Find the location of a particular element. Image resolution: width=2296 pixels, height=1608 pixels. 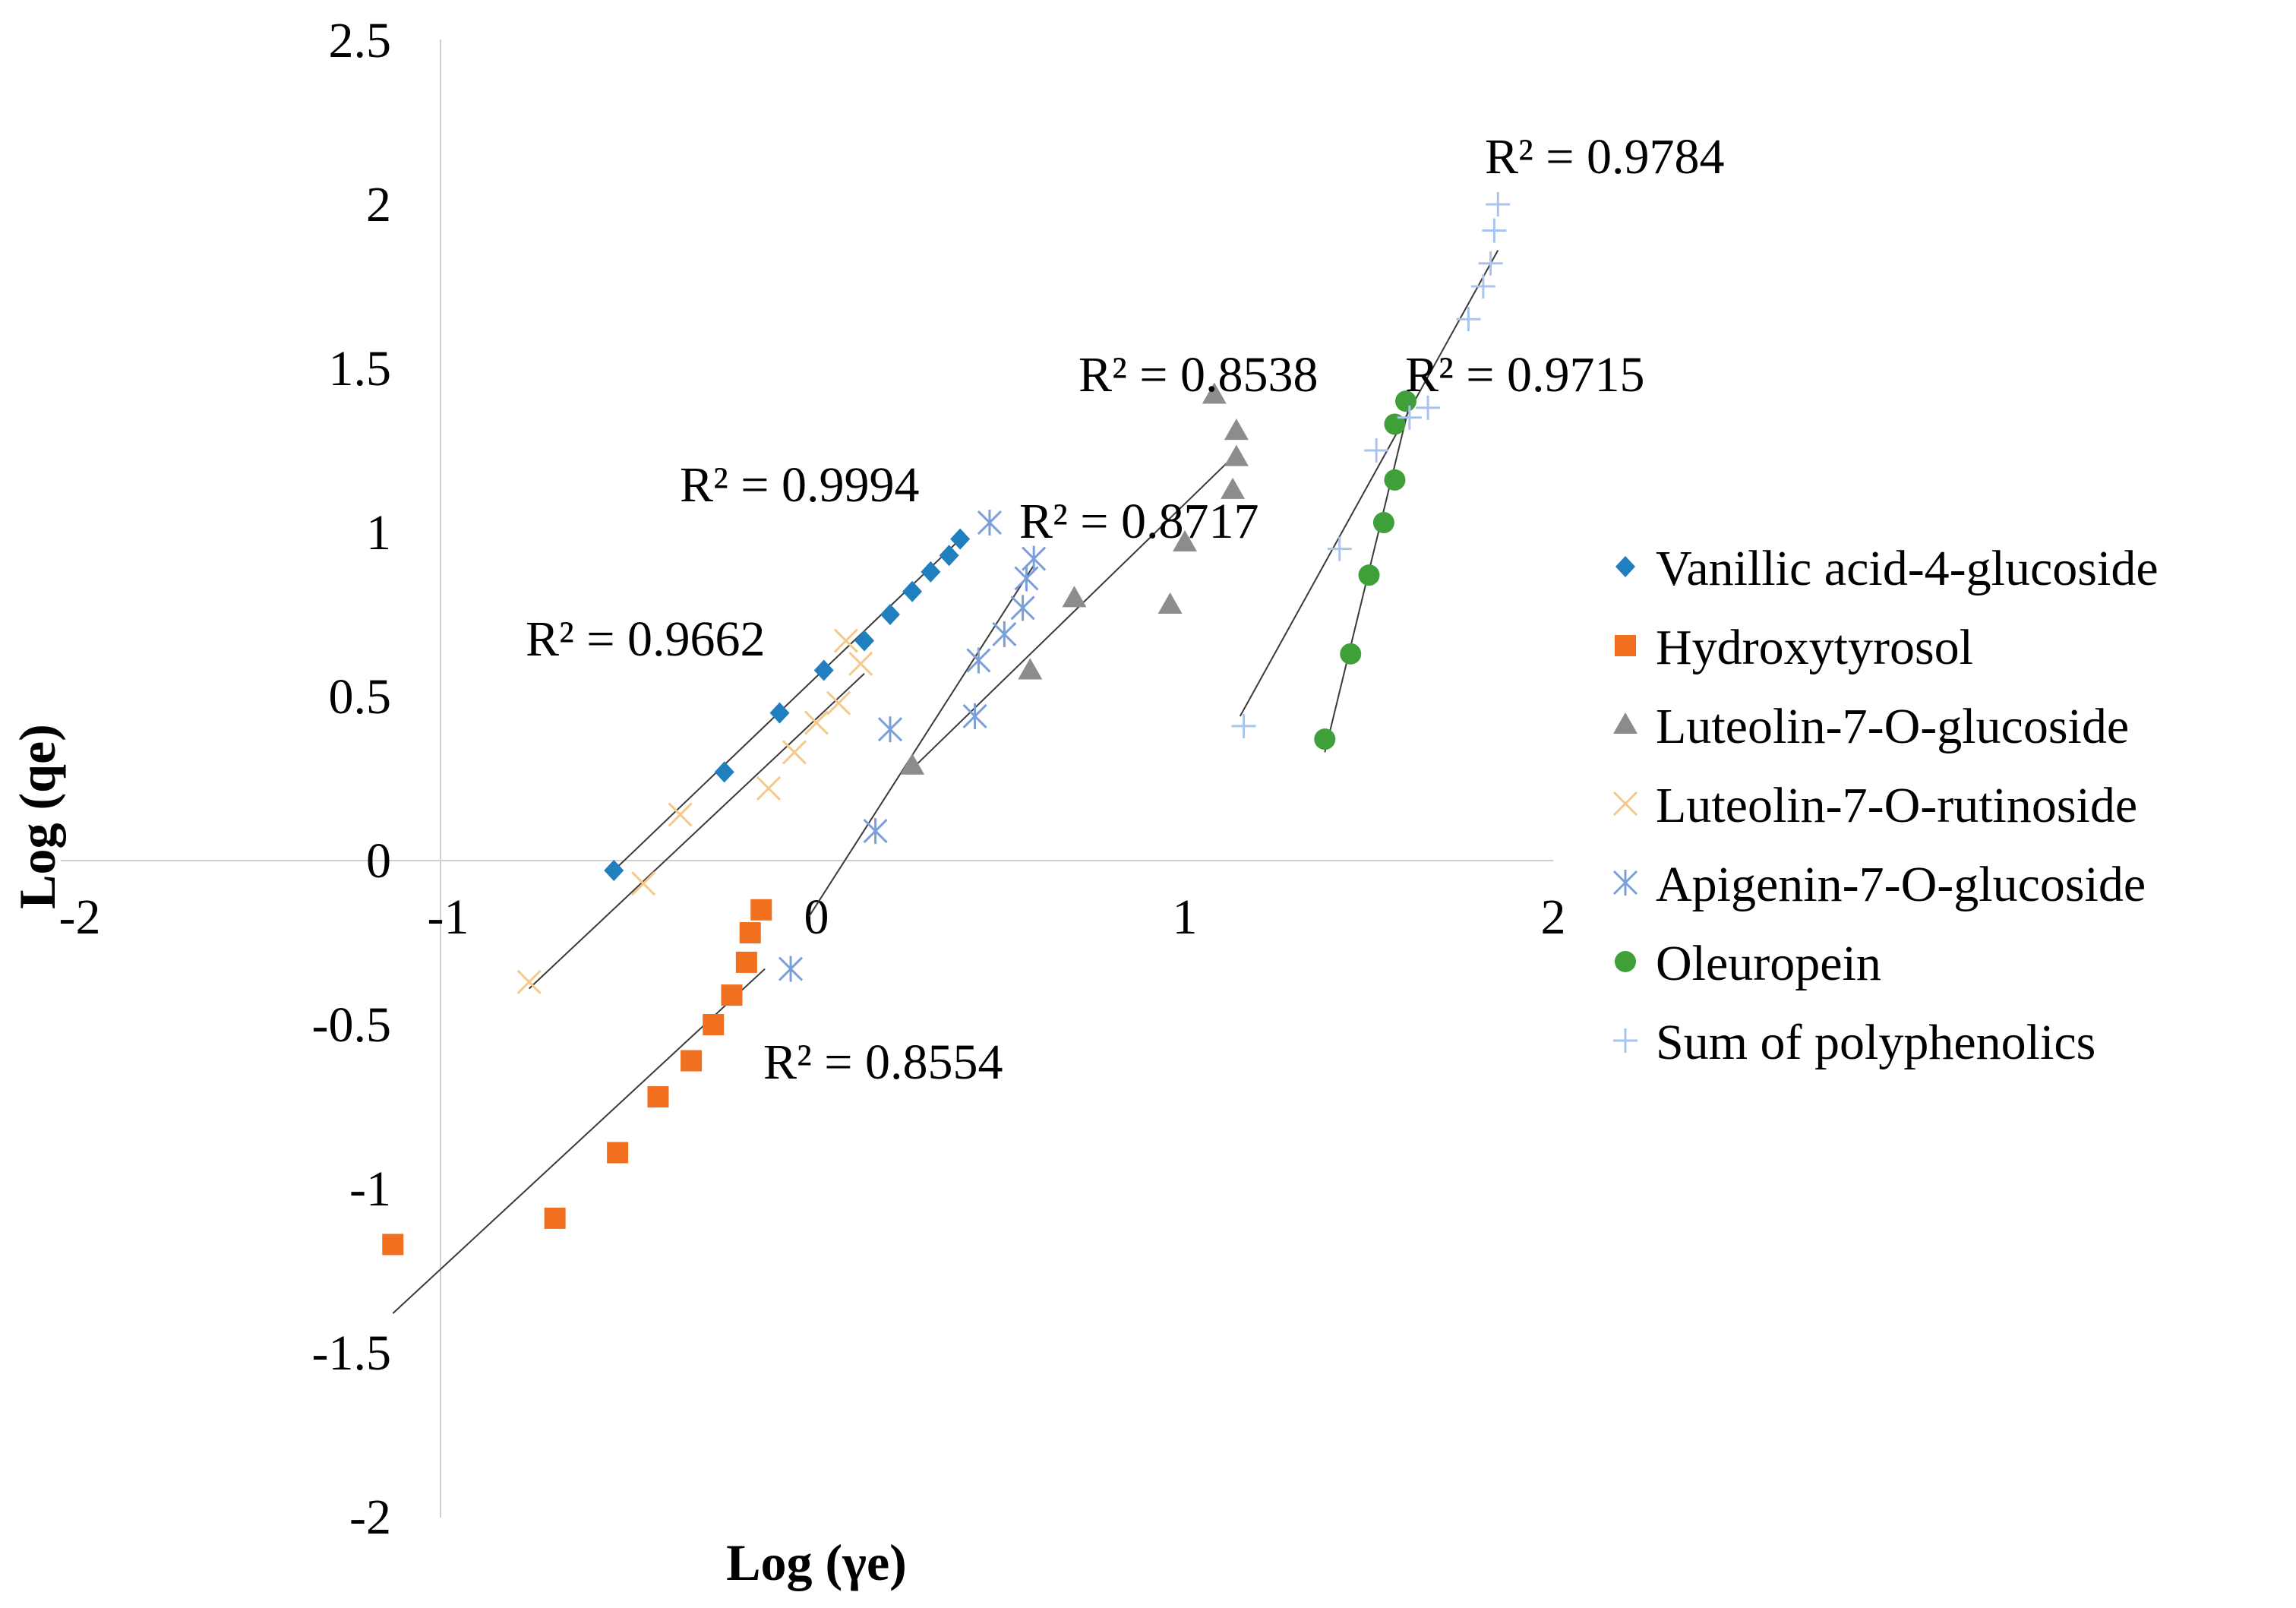

legend-item: Vanillic acid-4-glucoside is located at coordinates (1887, 568).